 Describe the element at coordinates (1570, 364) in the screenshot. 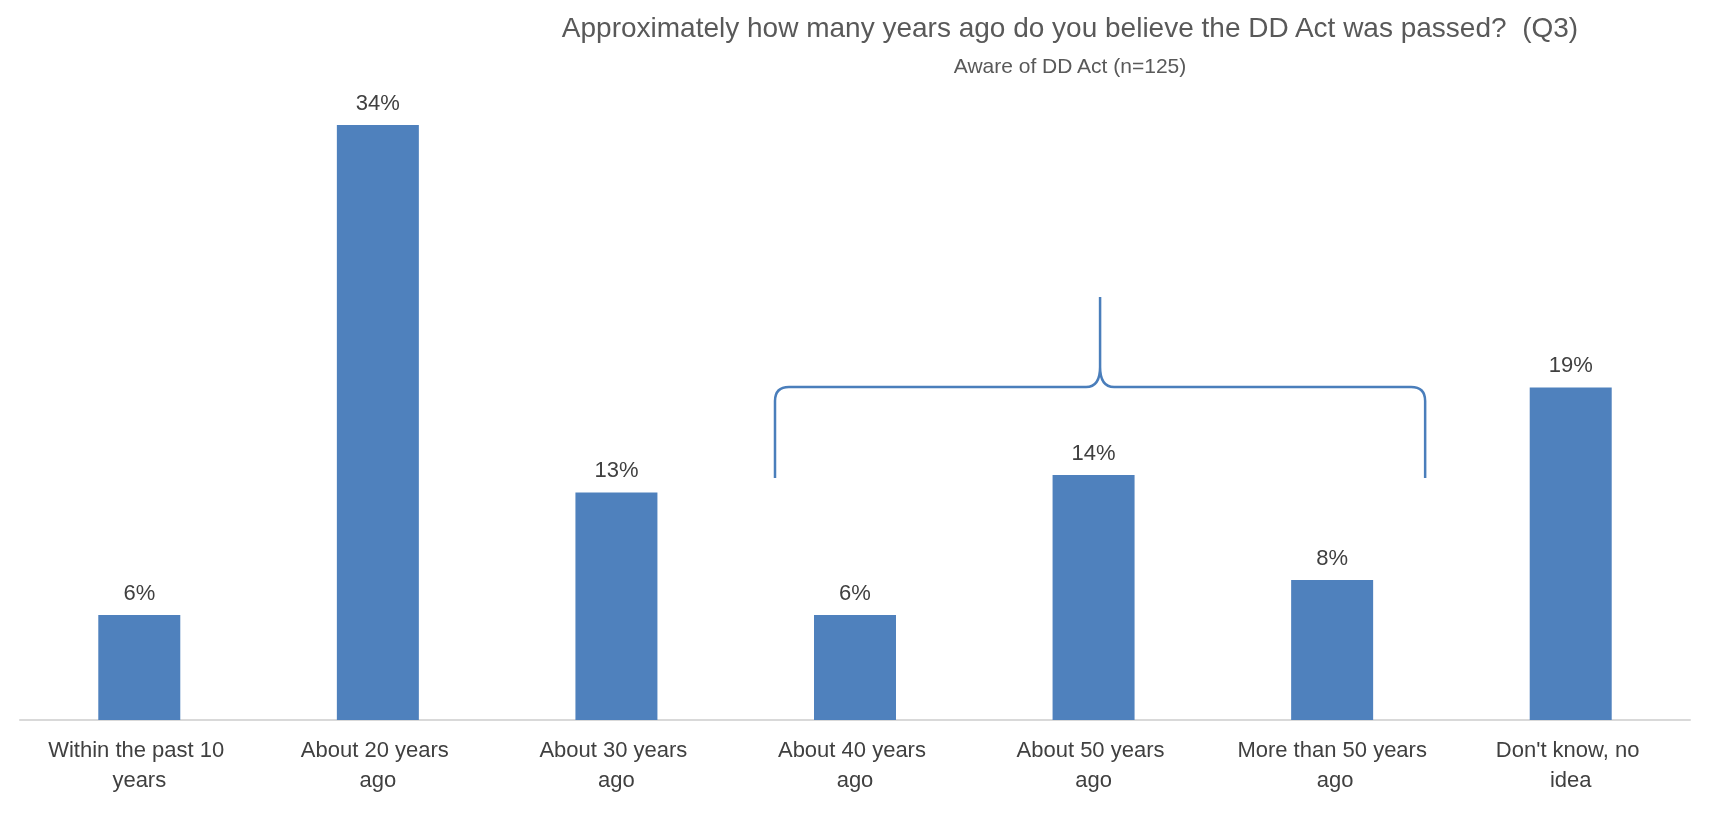

I see `data-label: 19%` at that location.